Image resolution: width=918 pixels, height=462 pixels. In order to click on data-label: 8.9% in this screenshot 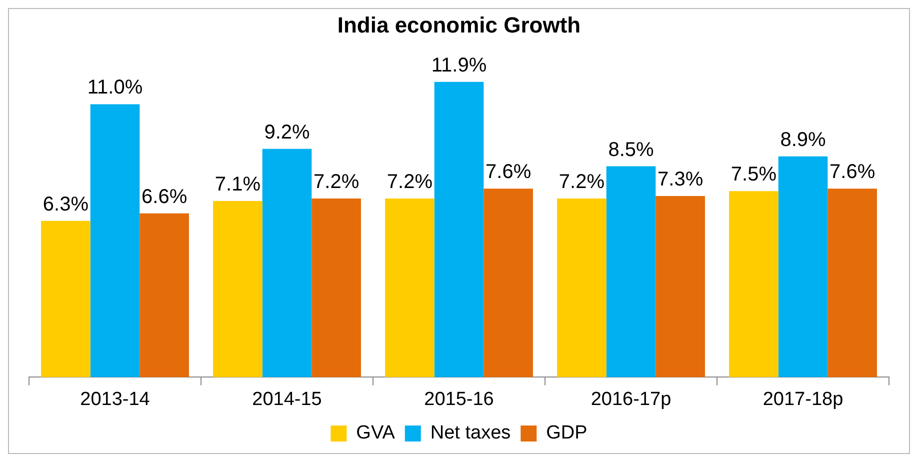, I will do `click(803, 139)`.